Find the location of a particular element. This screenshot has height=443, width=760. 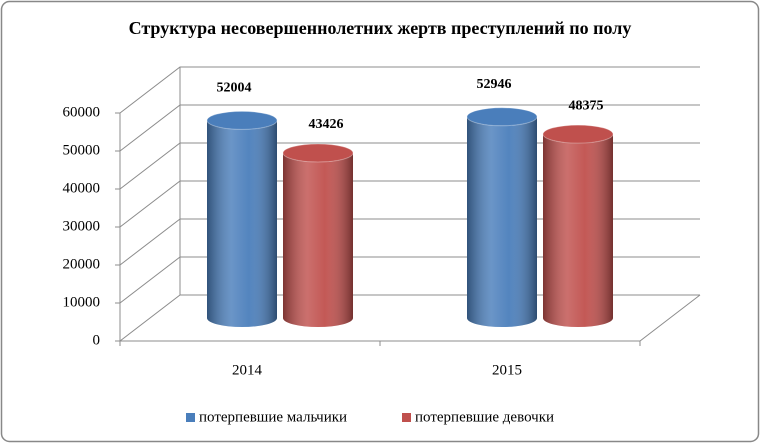

y-tick-label: 0 is located at coordinates (97, 340).